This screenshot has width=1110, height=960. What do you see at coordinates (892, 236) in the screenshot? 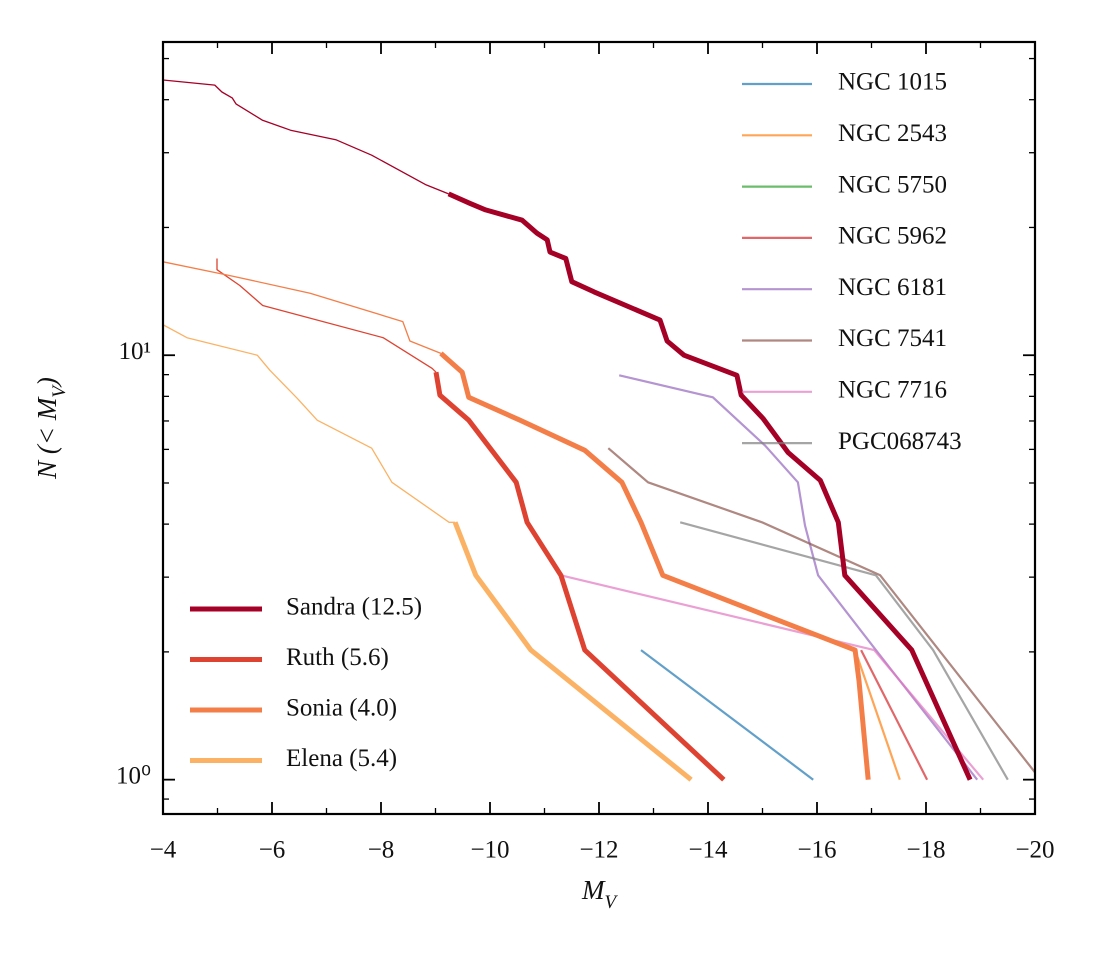
I see `legend-label: NGC 5962` at bounding box center [892, 236].